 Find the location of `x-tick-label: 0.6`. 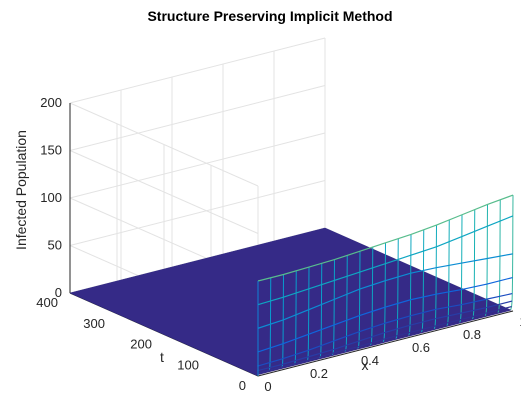

x-tick-label: 0.6 is located at coordinates (421, 347).